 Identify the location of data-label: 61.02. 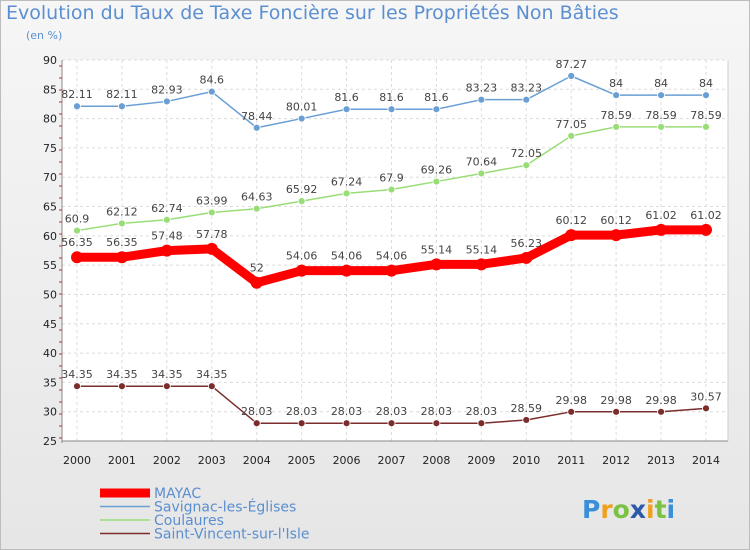
(706, 215).